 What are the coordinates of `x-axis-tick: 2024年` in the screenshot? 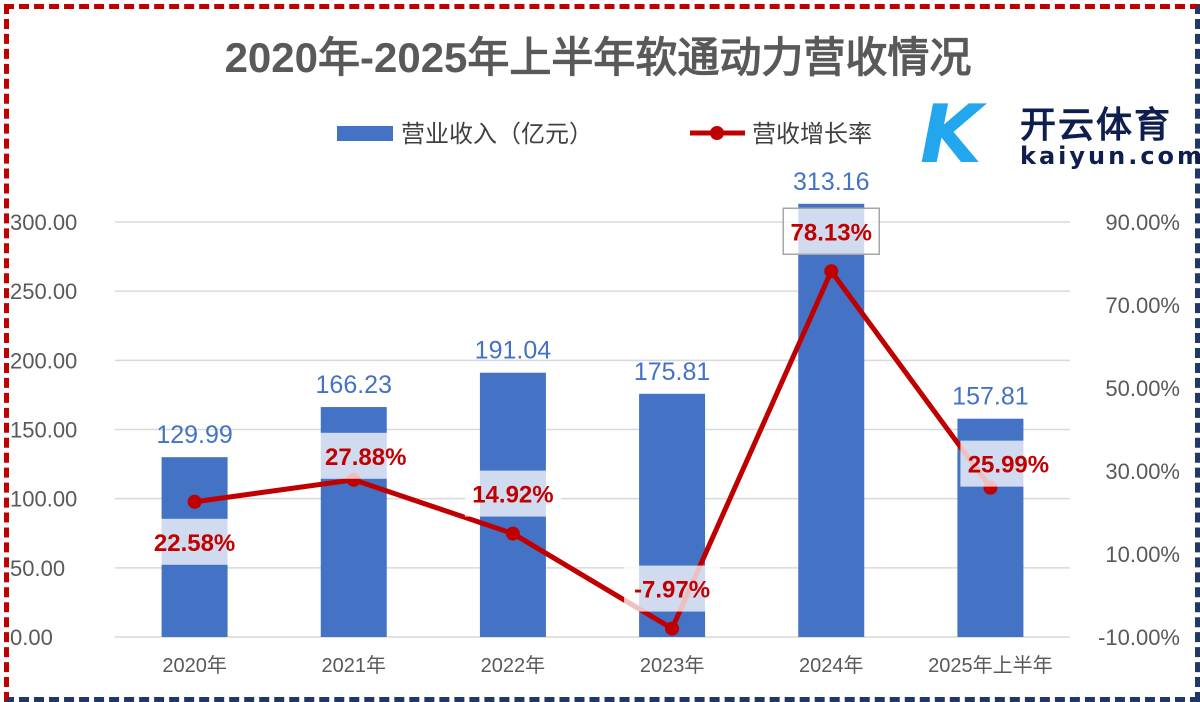 It's located at (831, 665).